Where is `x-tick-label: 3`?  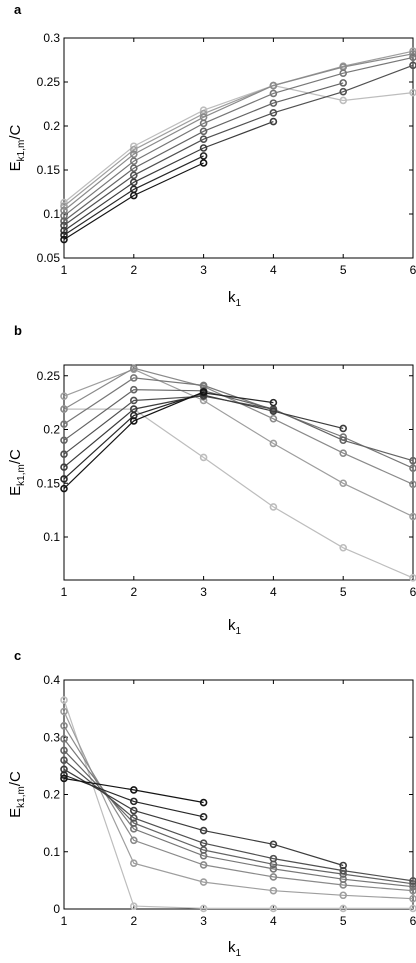 x-tick-label: 3 is located at coordinates (203, 921).